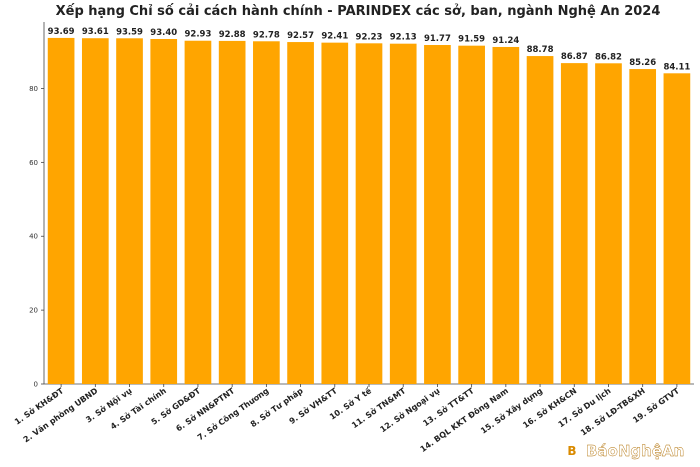  What do you see at coordinates (612, 411) in the screenshot?
I see `x-tick-label: 18. Sở LĐ-TB&XH` at bounding box center [612, 411].